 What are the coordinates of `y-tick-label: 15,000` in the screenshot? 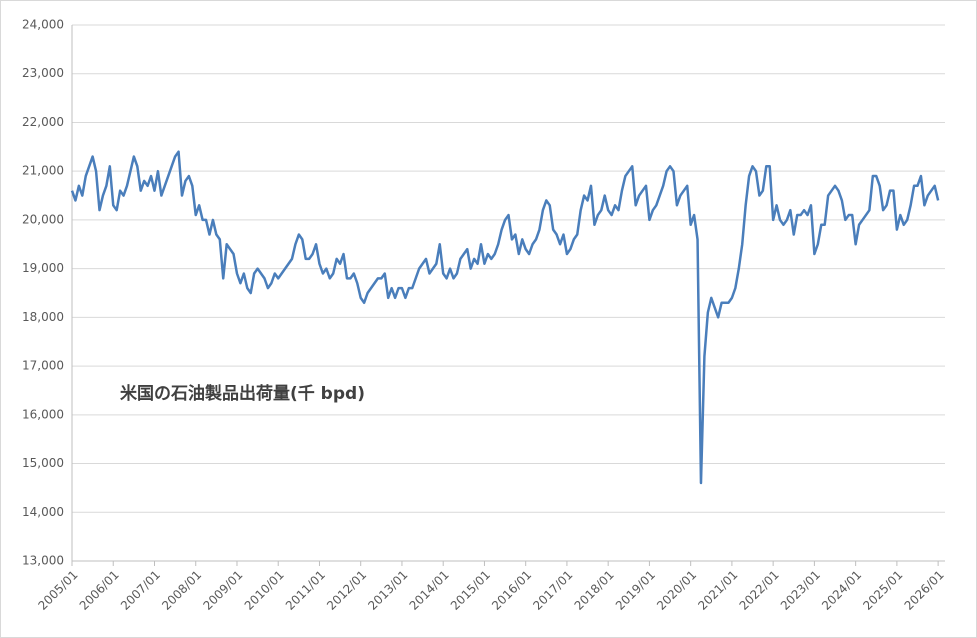 It's located at (43, 463).